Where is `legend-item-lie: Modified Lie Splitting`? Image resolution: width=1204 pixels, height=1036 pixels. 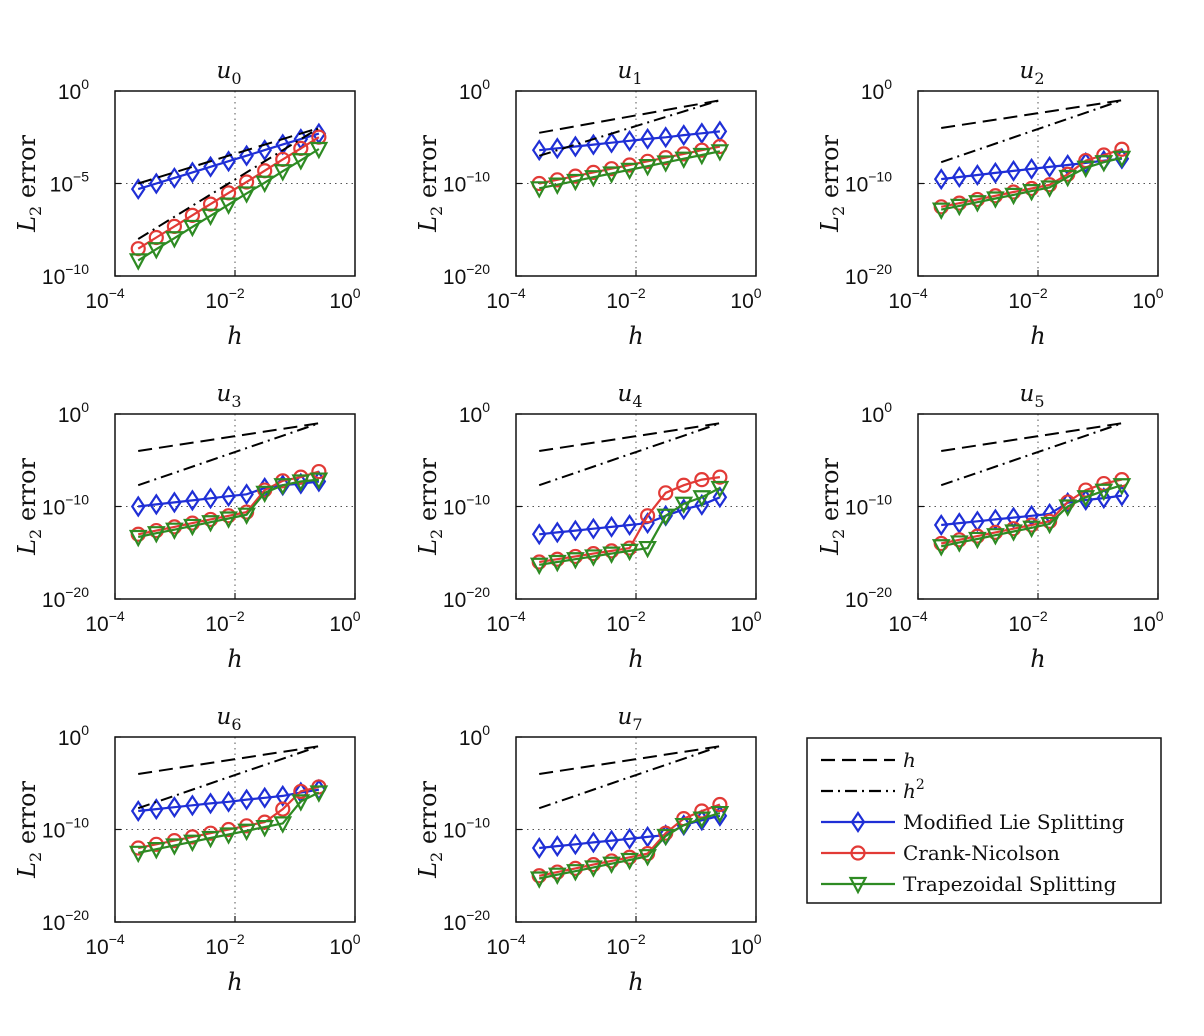 legend-item-lie: Modified Lie Splitting is located at coordinates (973, 822).